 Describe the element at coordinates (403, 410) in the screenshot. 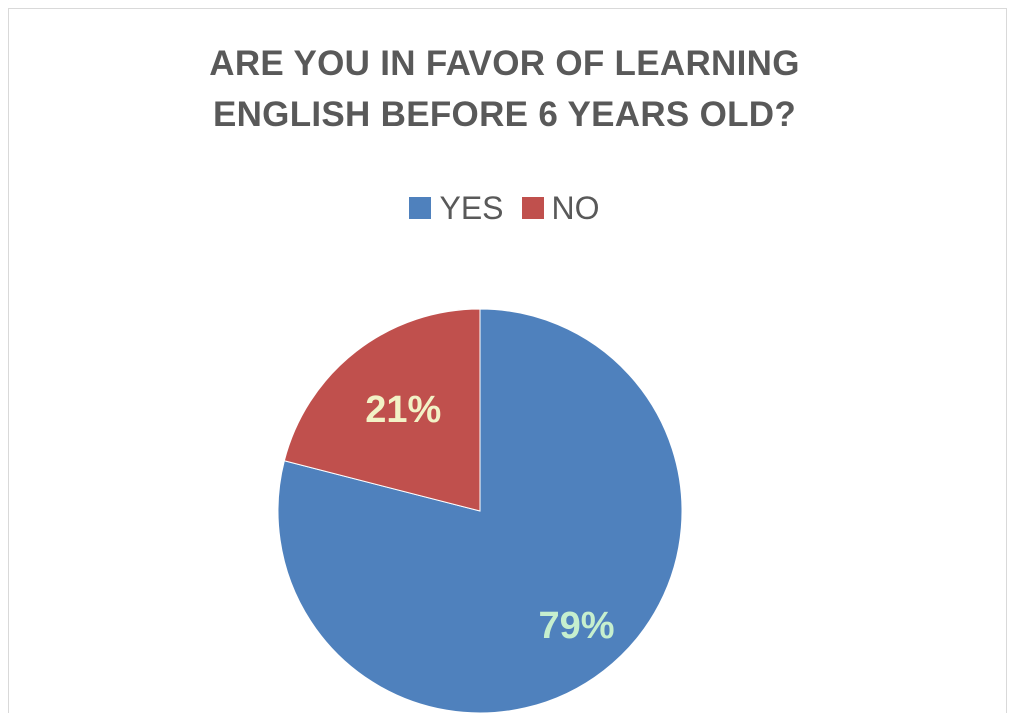

I see `pie-label-no: 21%` at that location.